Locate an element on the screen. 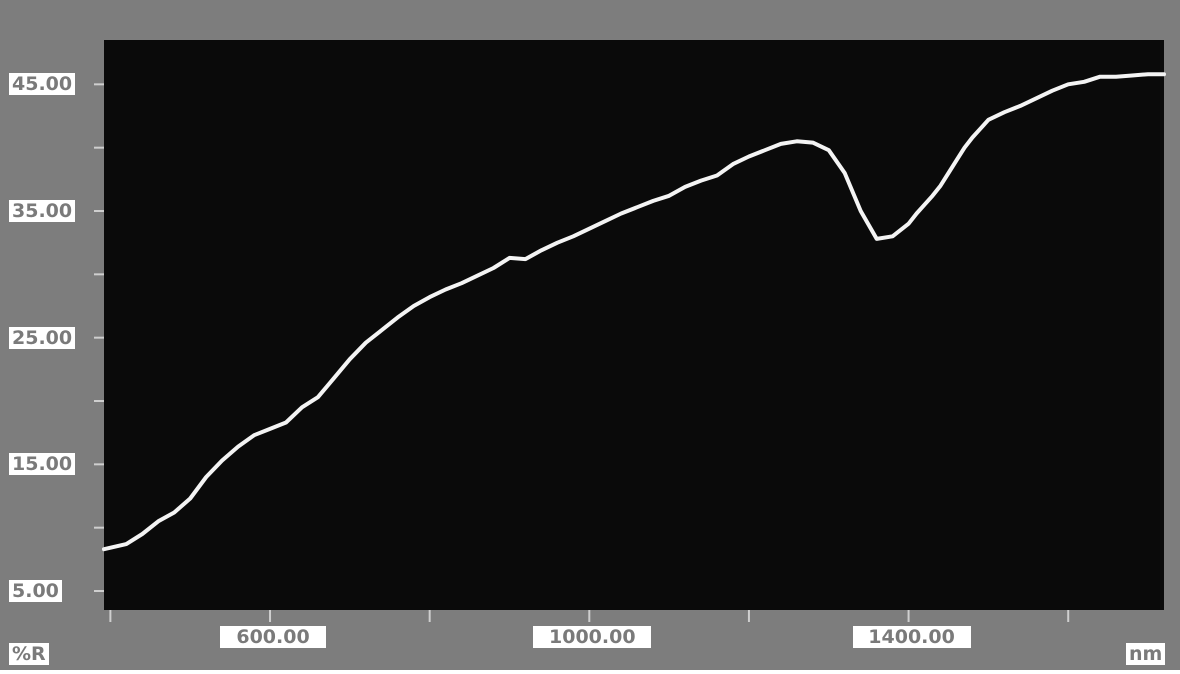 The height and width of the screenshot is (674, 1180). x-tick-label: 1000.00 is located at coordinates (592, 637).